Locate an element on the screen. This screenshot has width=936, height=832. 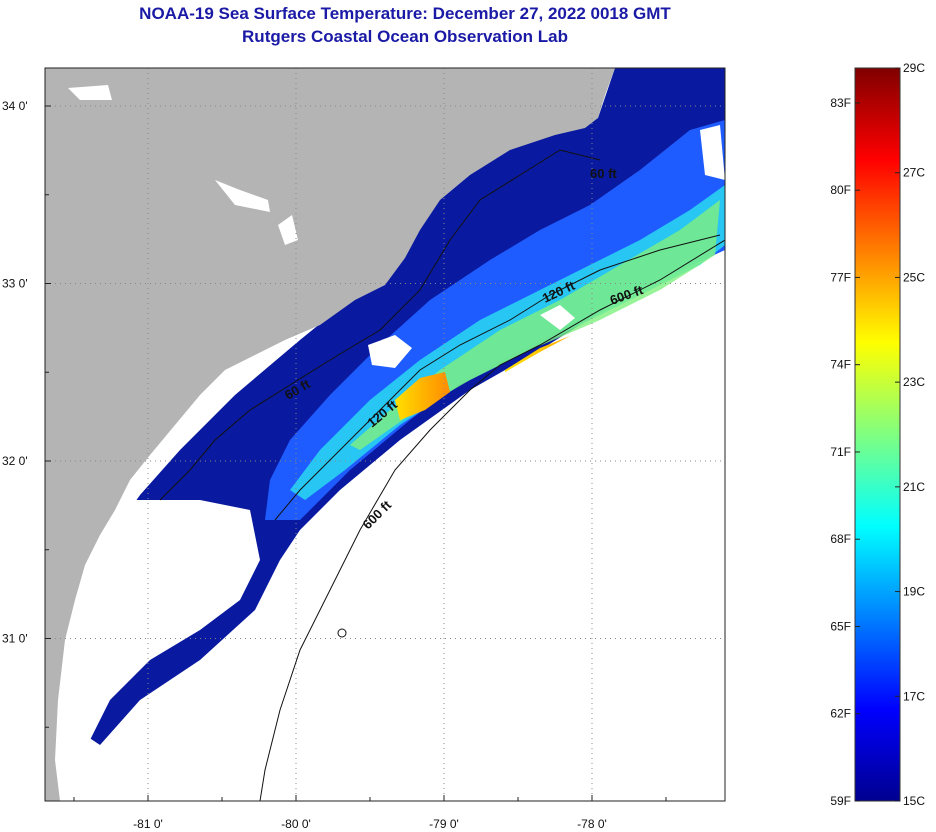
lon-tick-label: -78 0' is located at coordinates (592, 824).